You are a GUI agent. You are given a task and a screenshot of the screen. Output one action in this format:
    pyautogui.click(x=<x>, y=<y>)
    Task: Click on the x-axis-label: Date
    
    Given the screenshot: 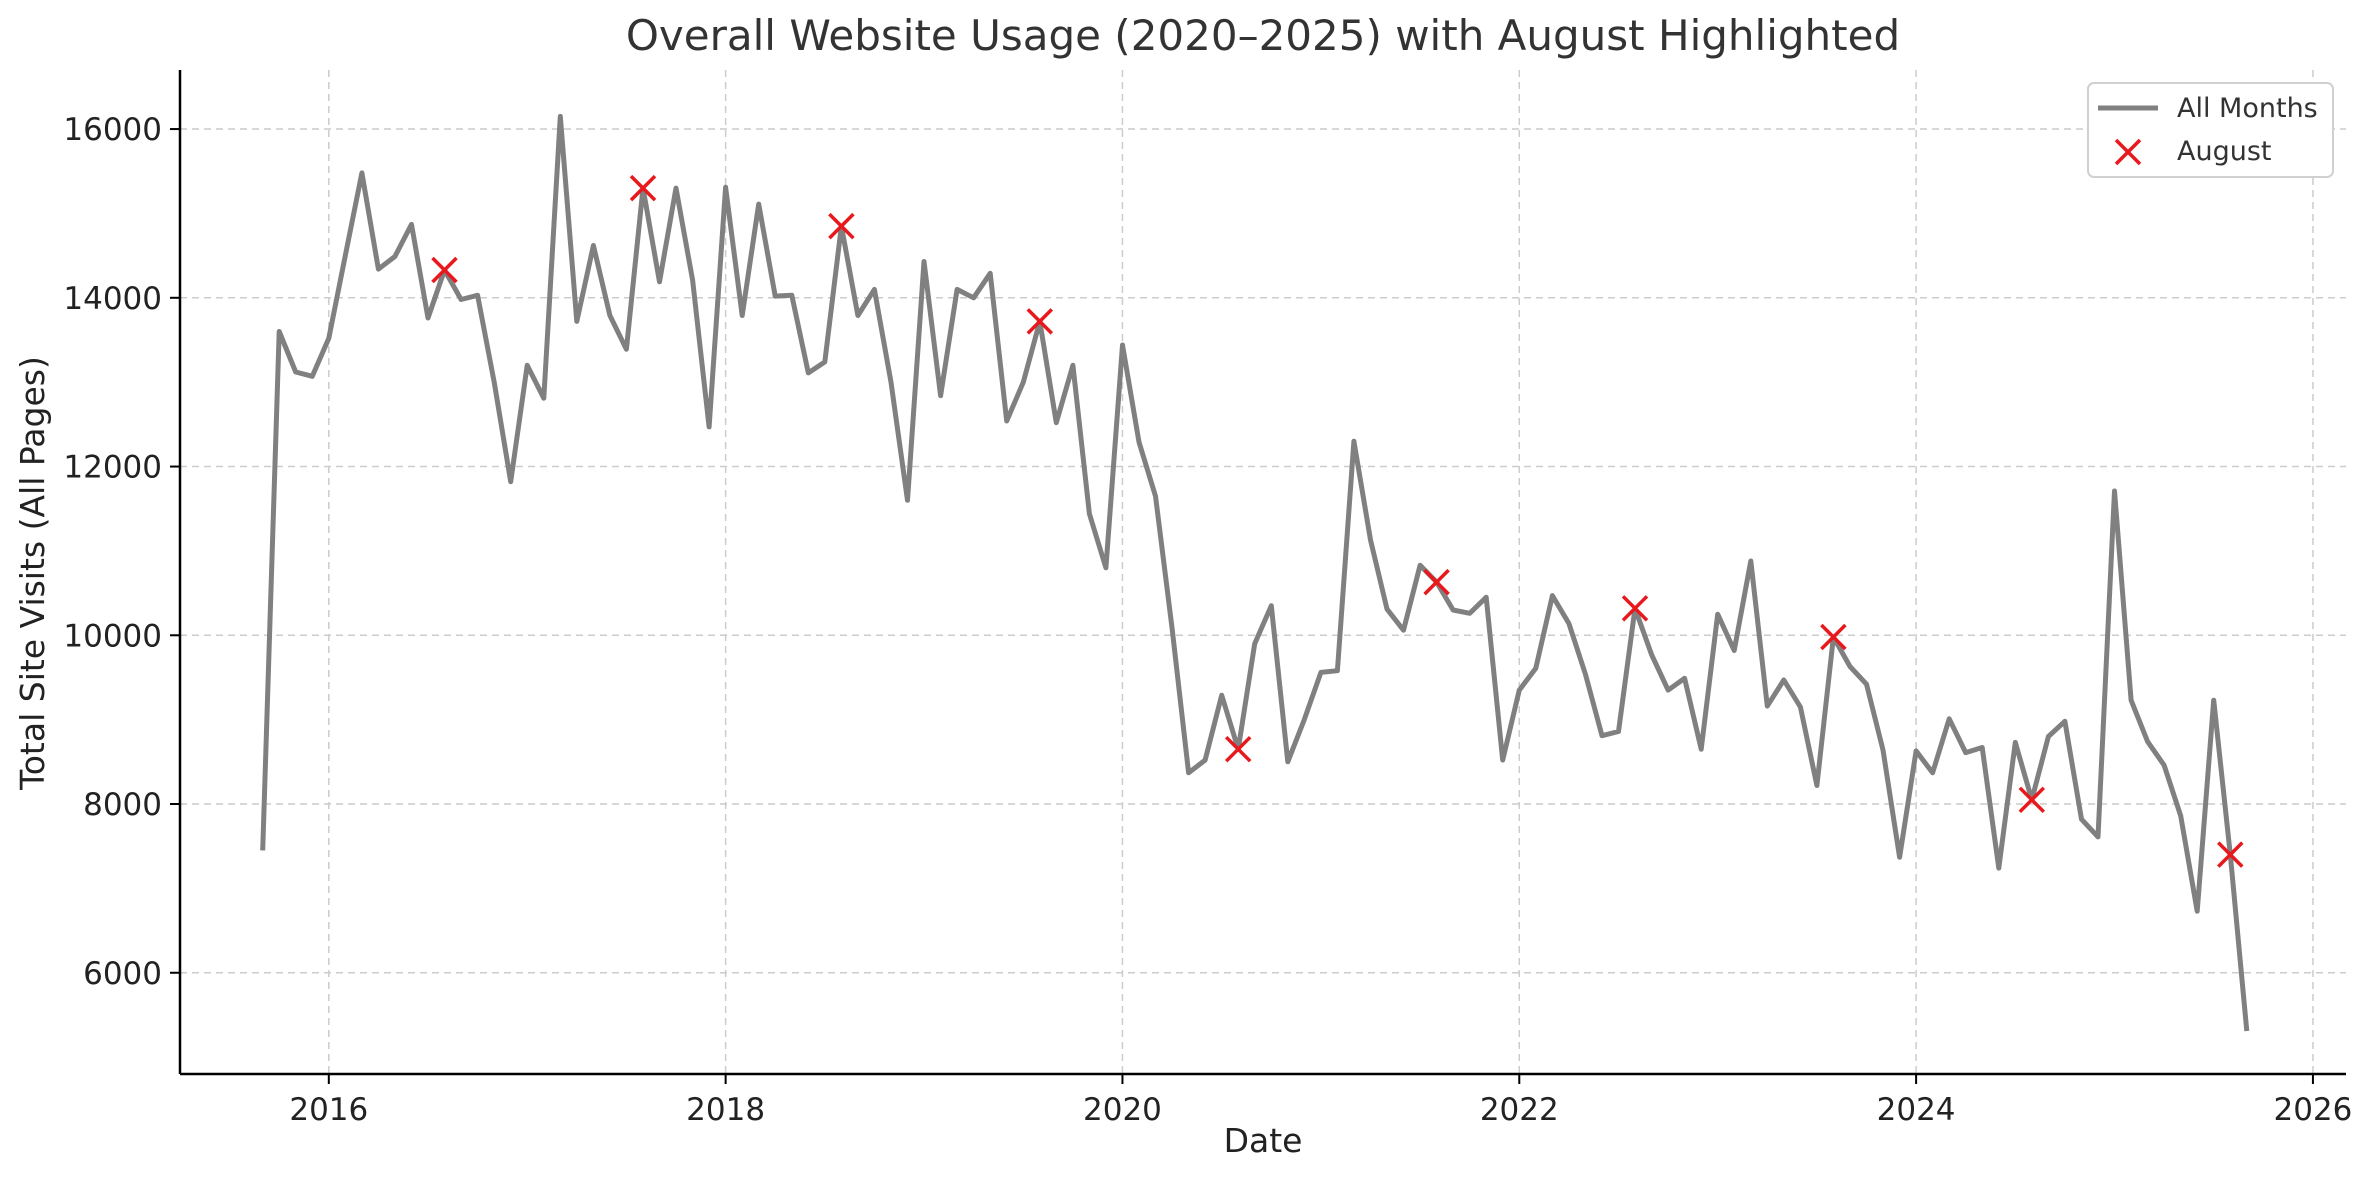 What is the action you would take?
    pyautogui.click(x=1263, y=1140)
    